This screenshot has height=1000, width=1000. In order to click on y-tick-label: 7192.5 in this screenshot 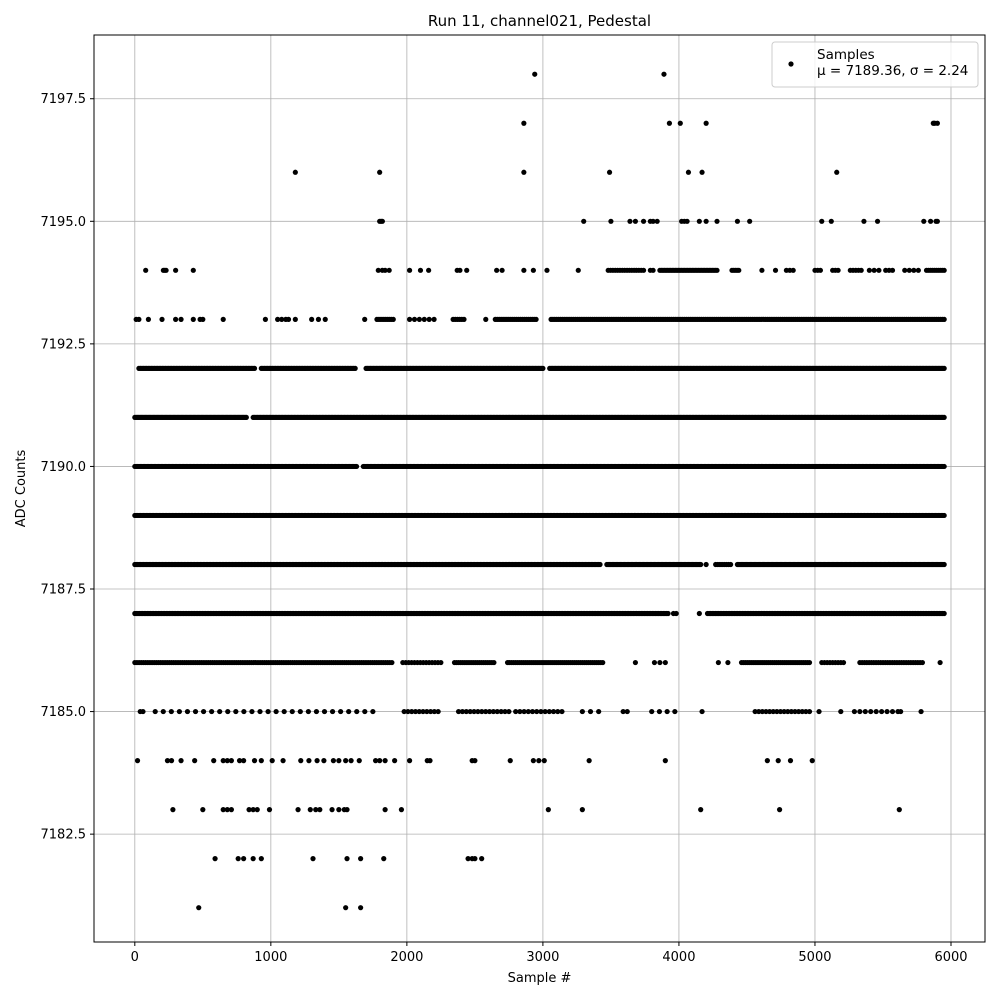, I will do `click(64, 344)`.